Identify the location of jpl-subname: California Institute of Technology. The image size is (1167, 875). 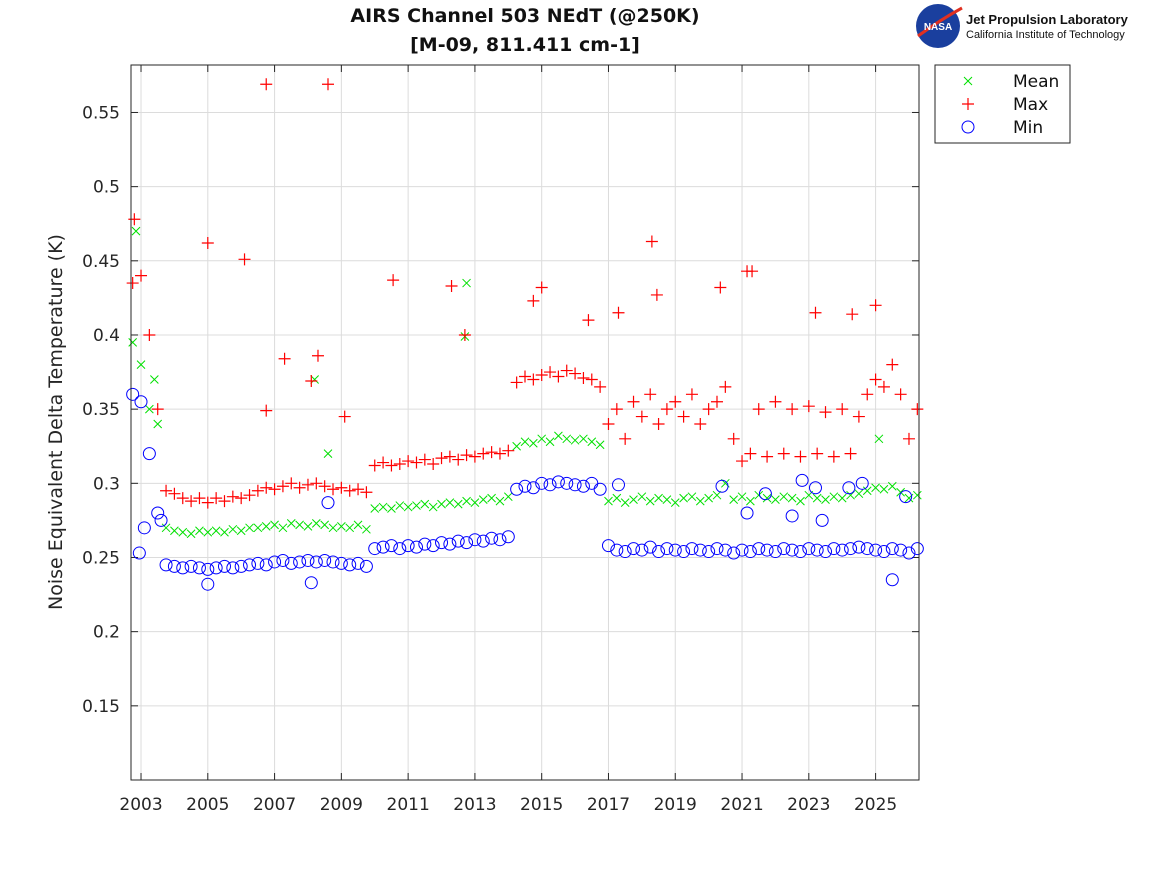
(1045, 35).